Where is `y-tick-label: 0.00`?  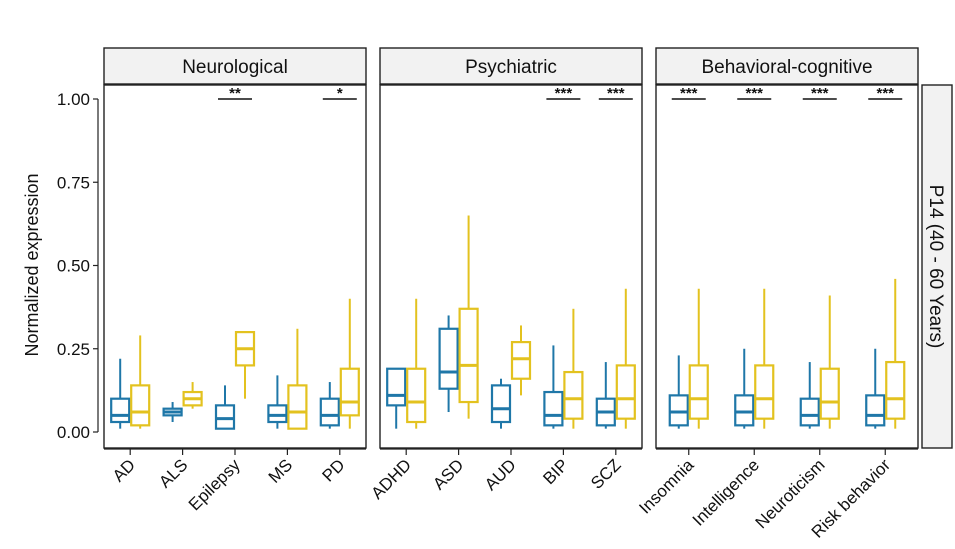
y-tick-label: 0.00 is located at coordinates (73, 432).